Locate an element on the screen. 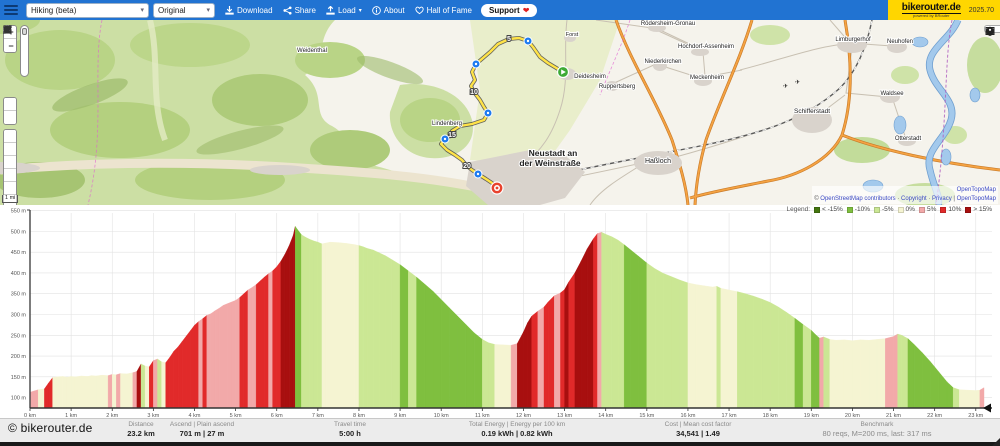 The image size is (1000, 446). map-place-label: Forst is located at coordinates (572, 35).